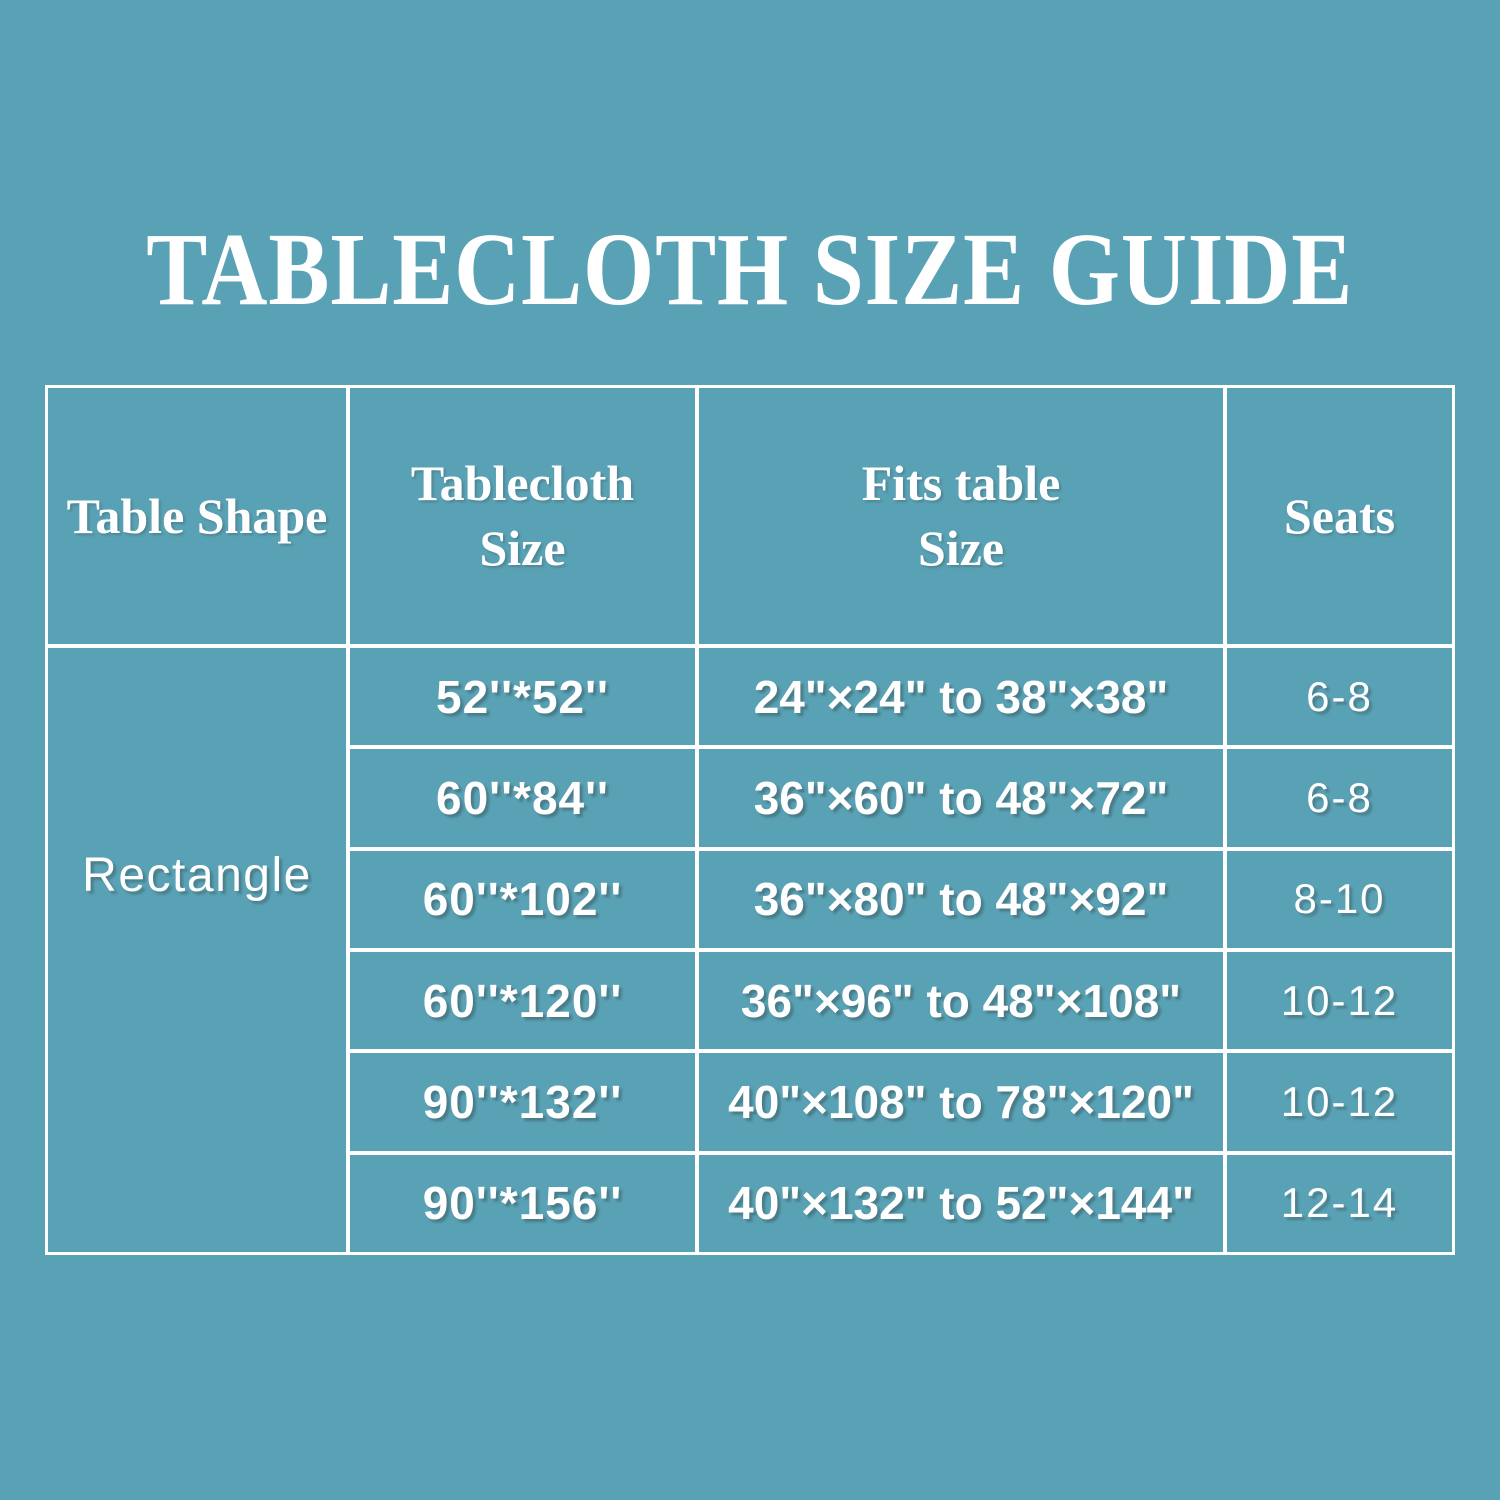 This screenshot has width=1500, height=1500. I want to click on header-seats-label: Seats, so click(1339, 515).